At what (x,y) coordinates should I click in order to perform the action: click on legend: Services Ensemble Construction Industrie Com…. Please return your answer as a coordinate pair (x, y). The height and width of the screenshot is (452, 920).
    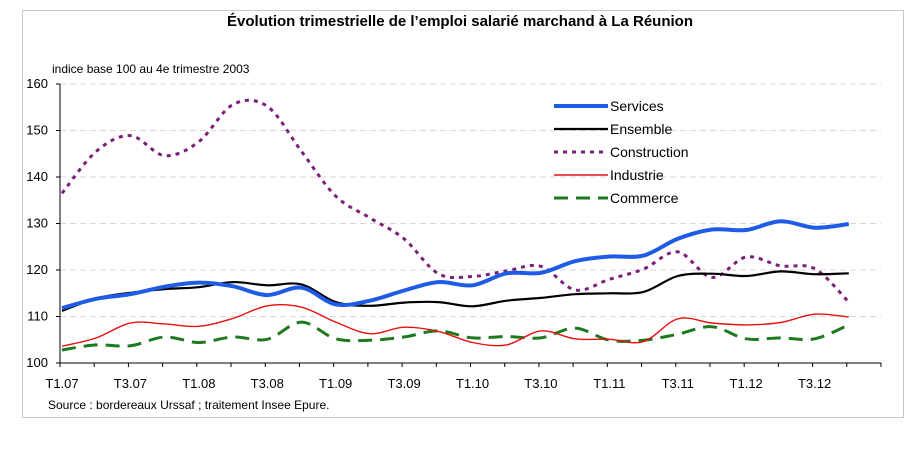
    Looking at the image, I should click on (621, 152).